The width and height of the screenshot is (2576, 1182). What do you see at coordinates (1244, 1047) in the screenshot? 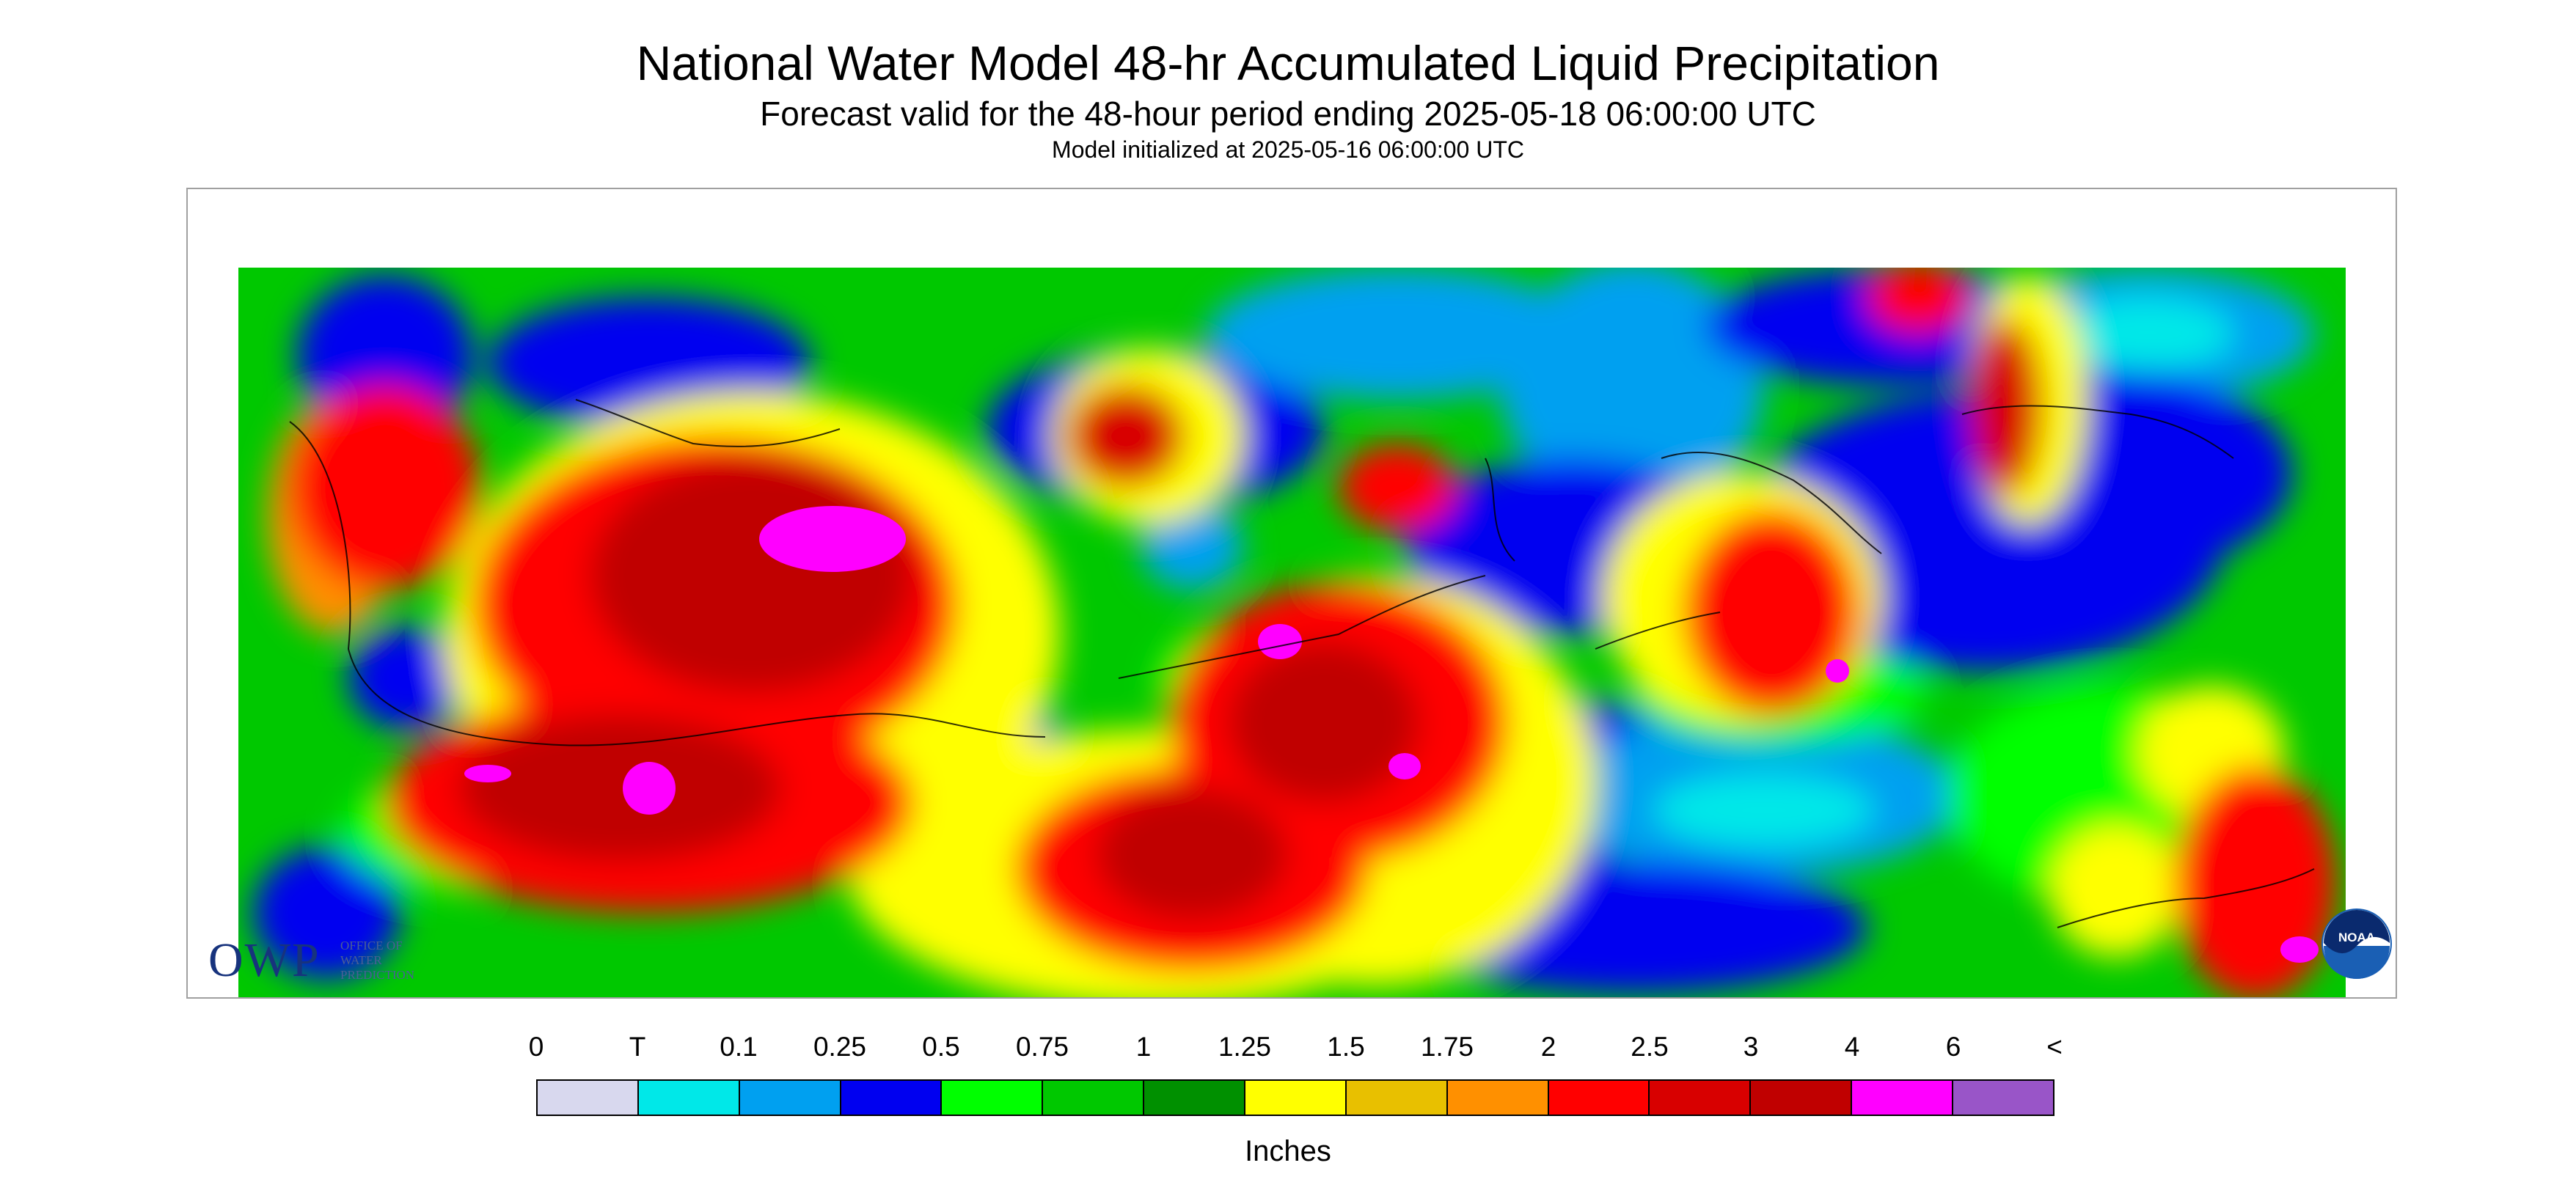
I see `legend-tick-label: 1.25` at bounding box center [1244, 1047].